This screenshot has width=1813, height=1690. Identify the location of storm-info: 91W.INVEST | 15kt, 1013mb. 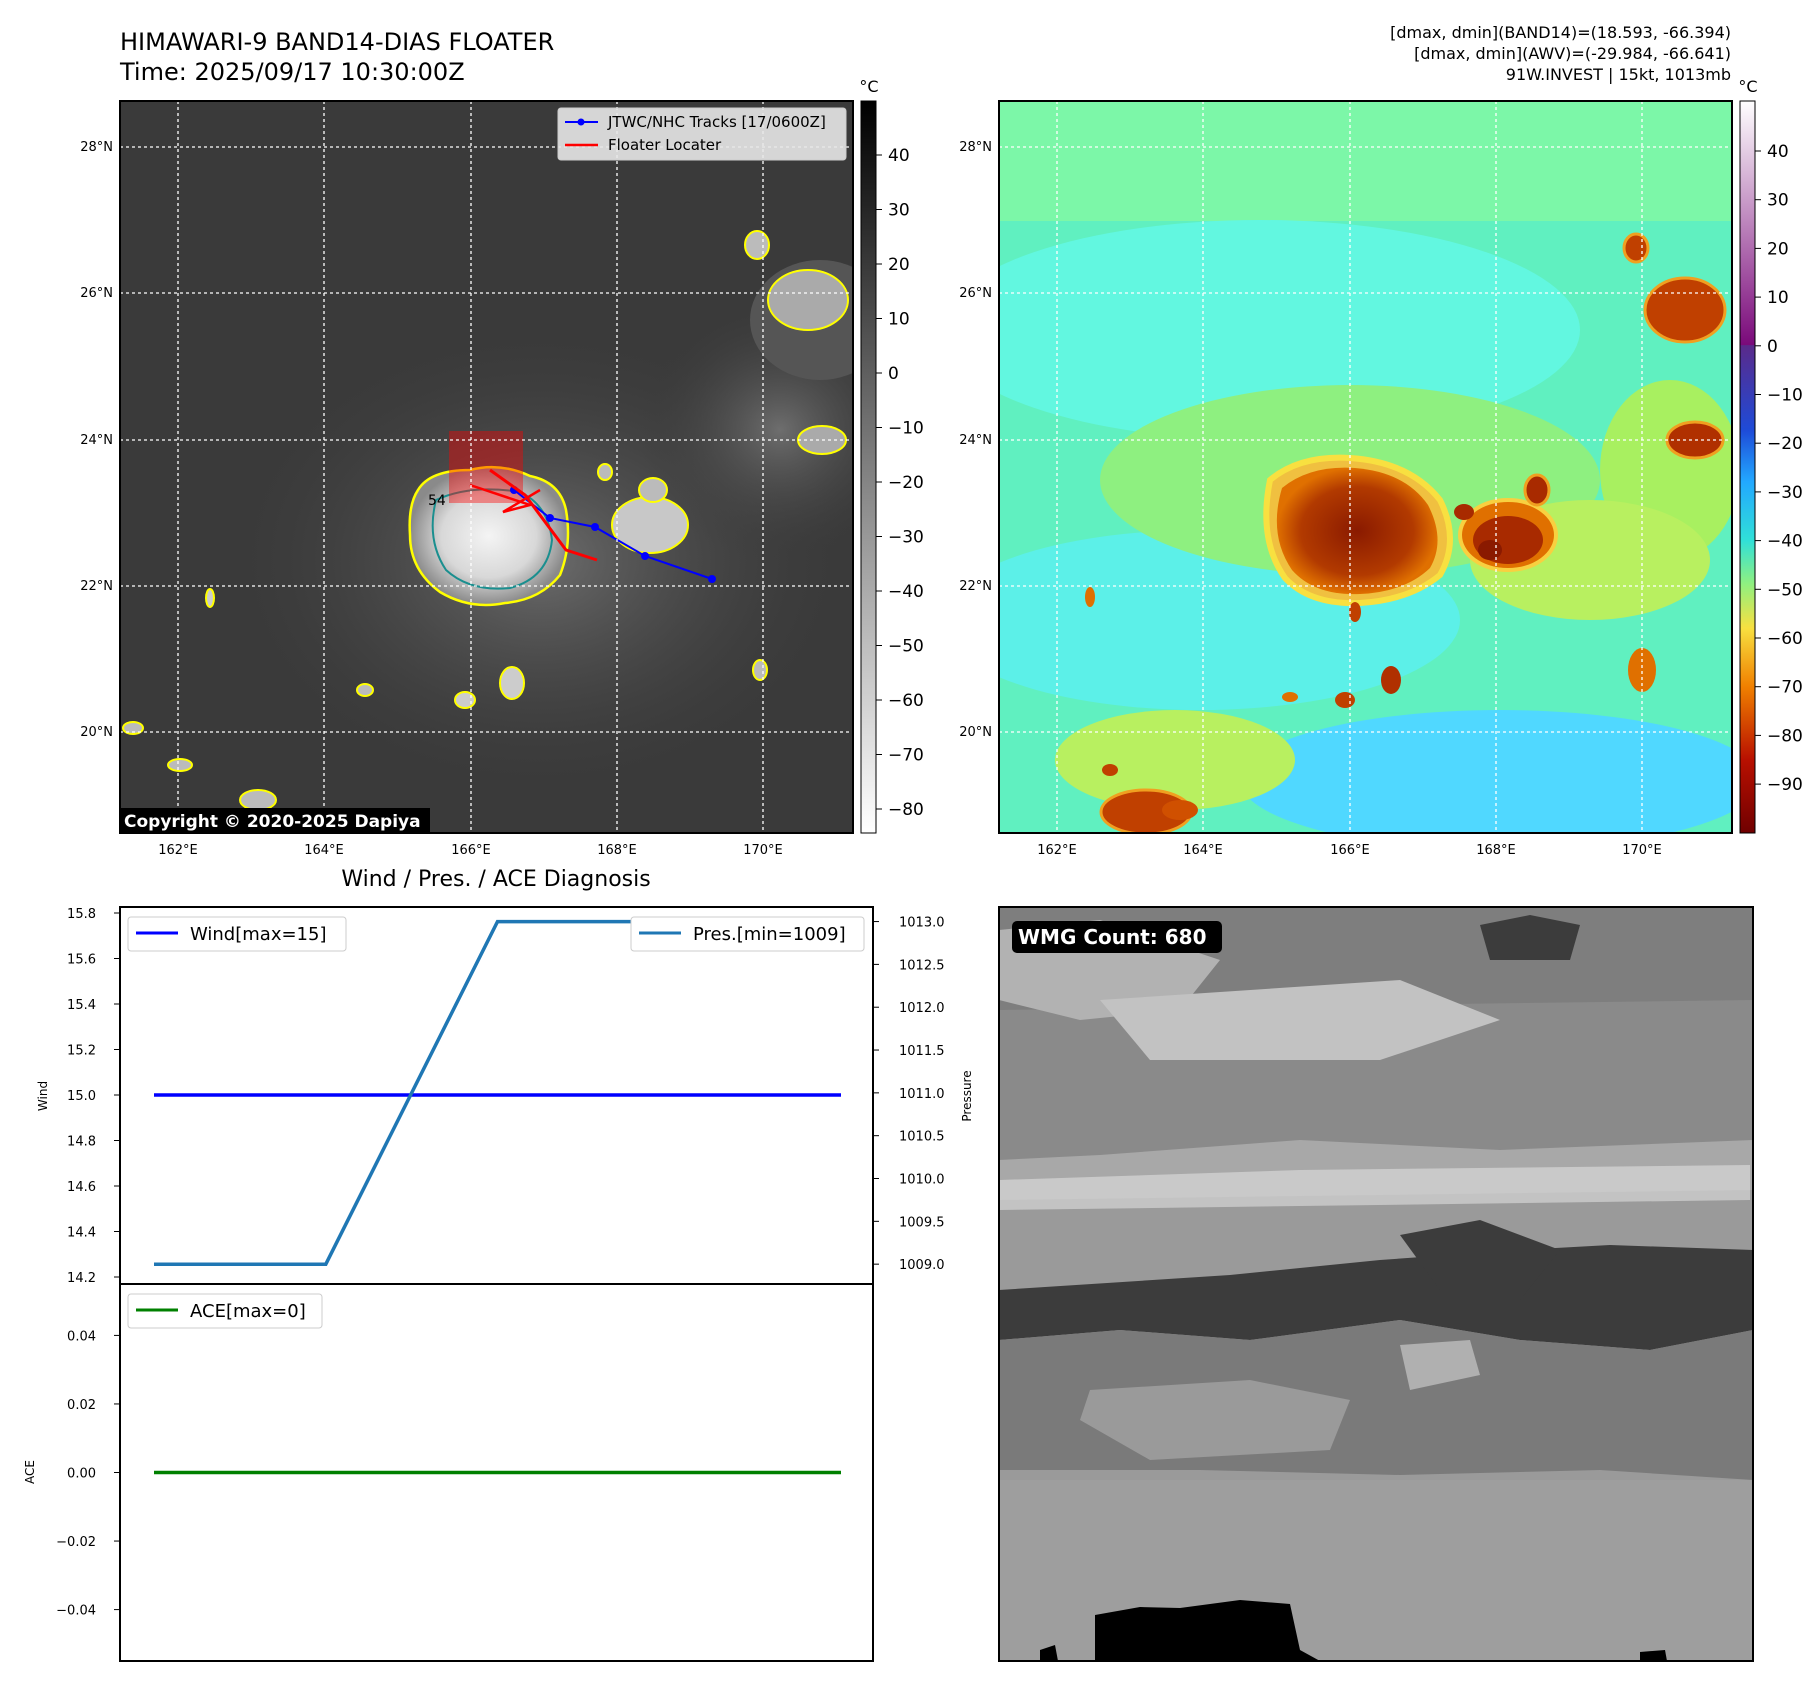
(1618, 74).